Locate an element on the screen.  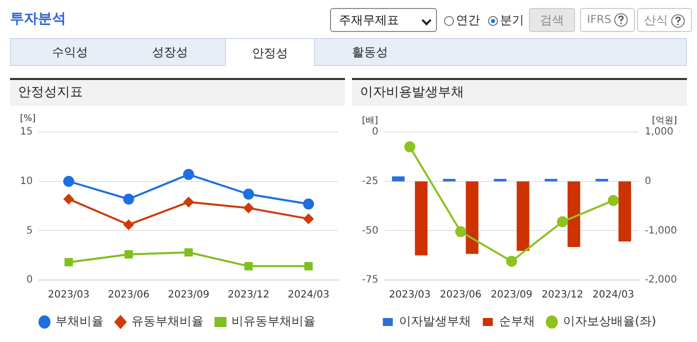
text: 안정성 is located at coordinates (270, 52).